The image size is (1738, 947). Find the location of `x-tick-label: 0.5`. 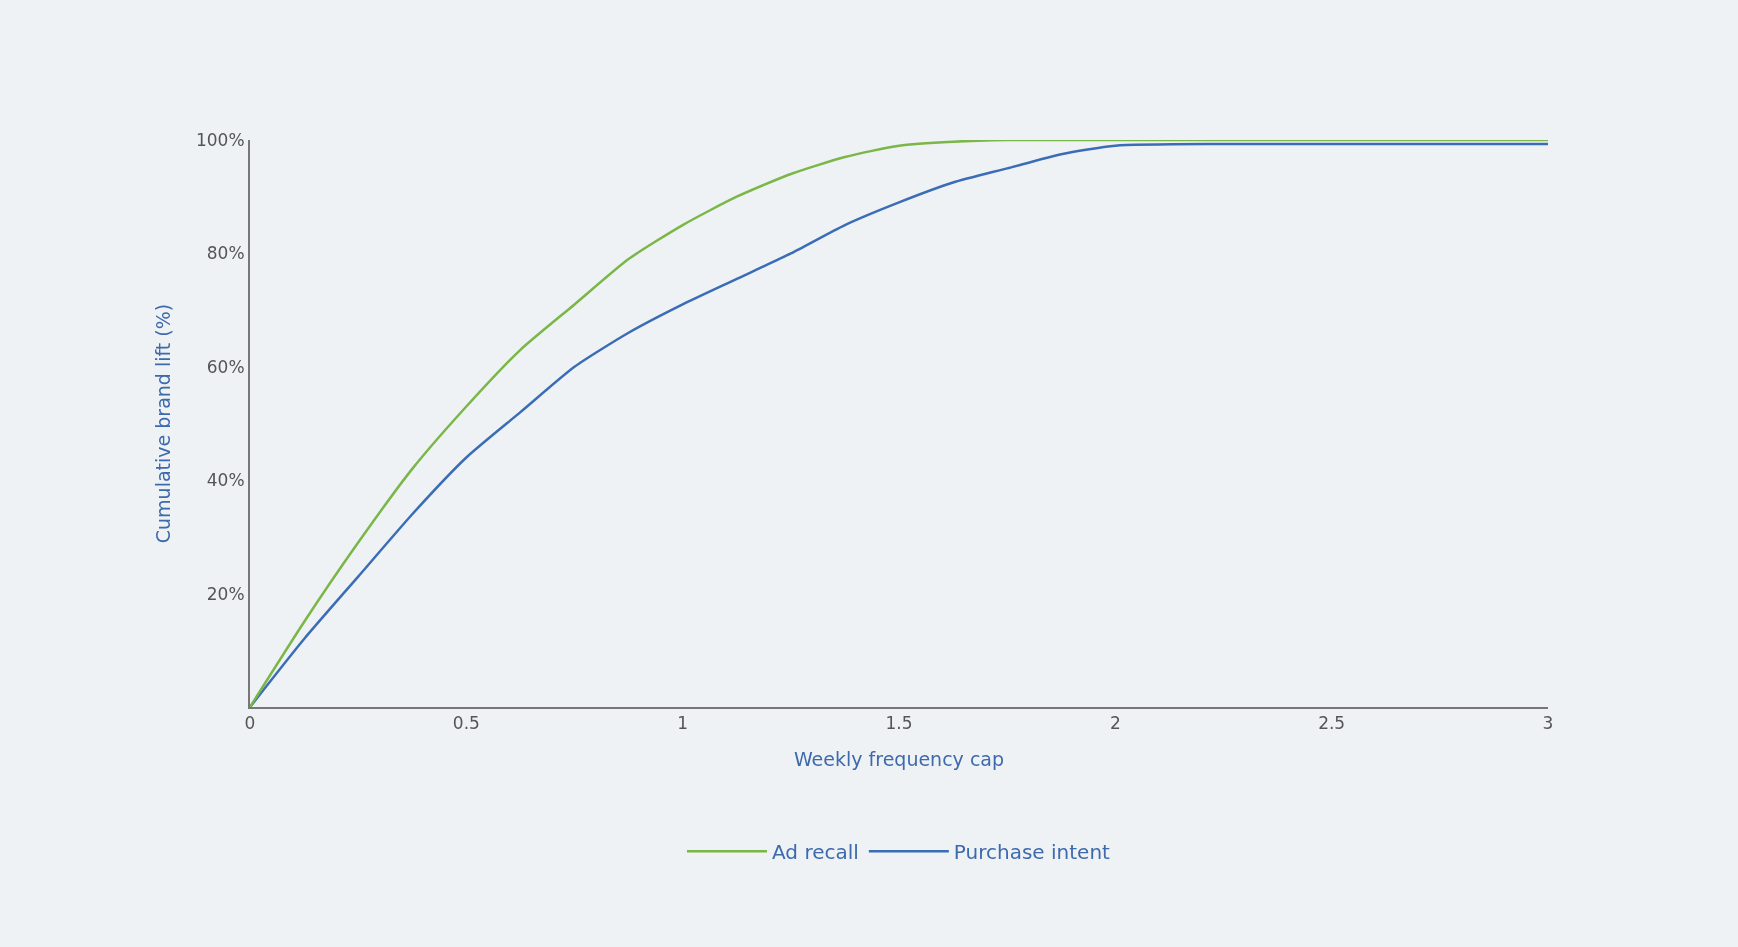

x-tick-label: 0.5 is located at coordinates (466, 723).